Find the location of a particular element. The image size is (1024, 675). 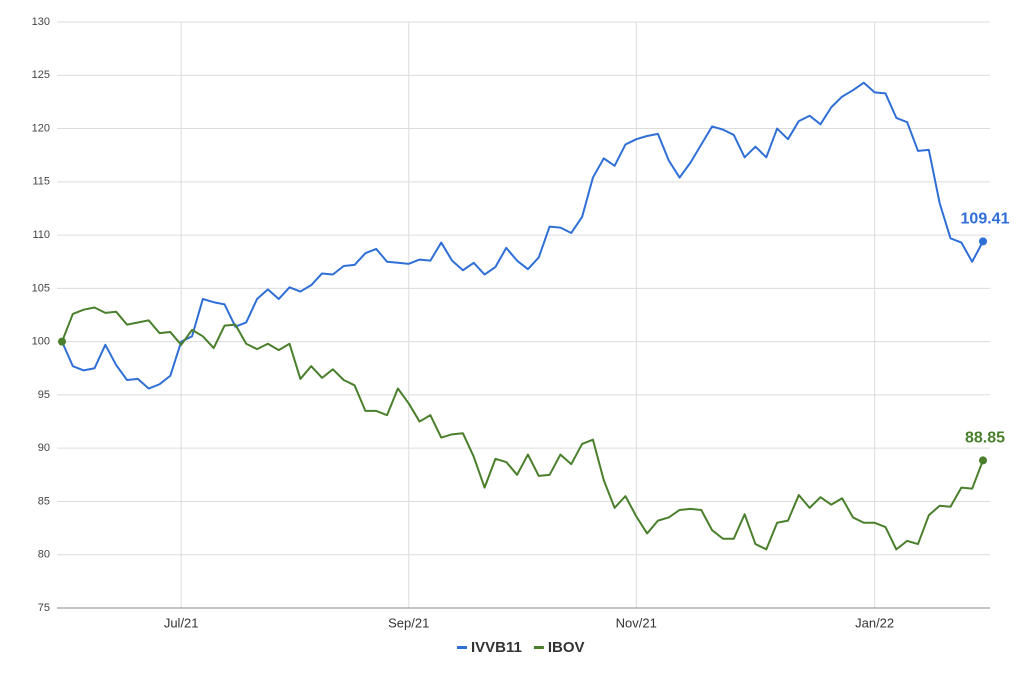

x-tick-label: Sep/21 is located at coordinates (408, 622).